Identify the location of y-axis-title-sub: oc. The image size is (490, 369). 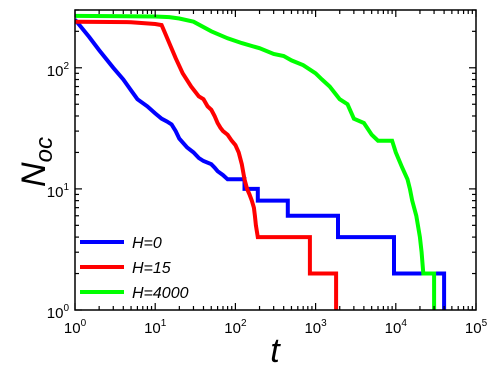
(44, 149).